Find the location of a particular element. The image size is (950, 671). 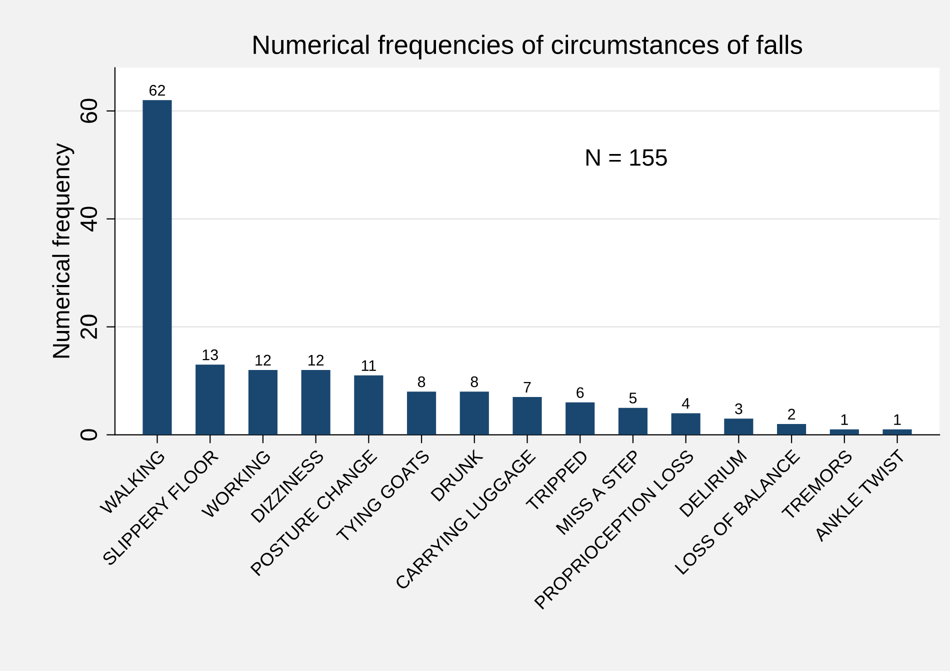

data-label: 62 is located at coordinates (157, 90).